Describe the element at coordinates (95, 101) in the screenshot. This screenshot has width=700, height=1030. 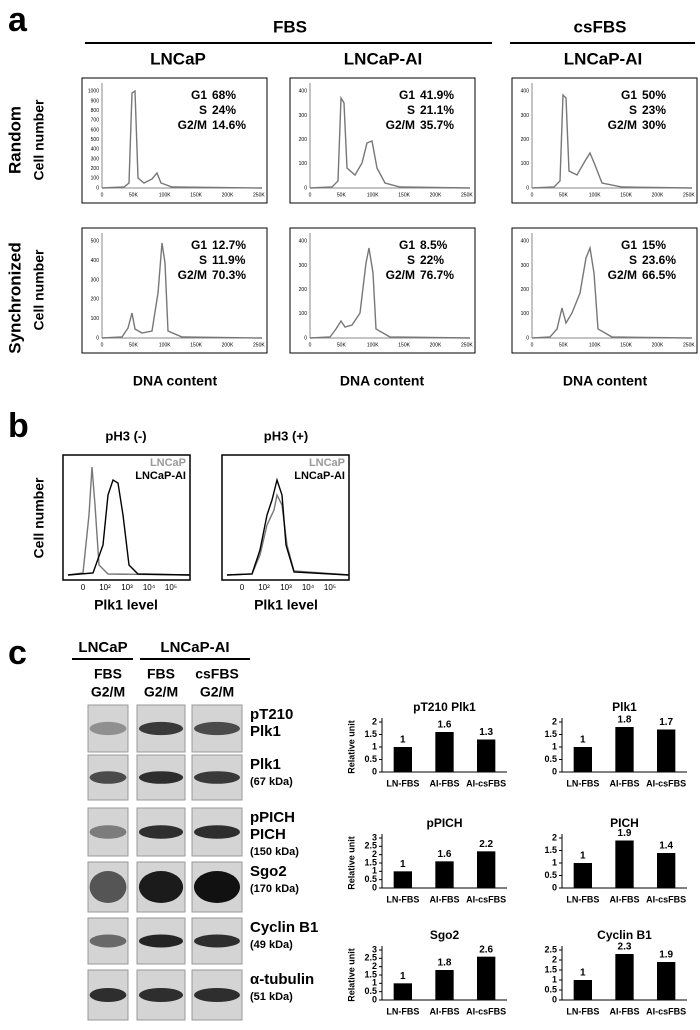
I see `y-tick-label: 900` at that location.